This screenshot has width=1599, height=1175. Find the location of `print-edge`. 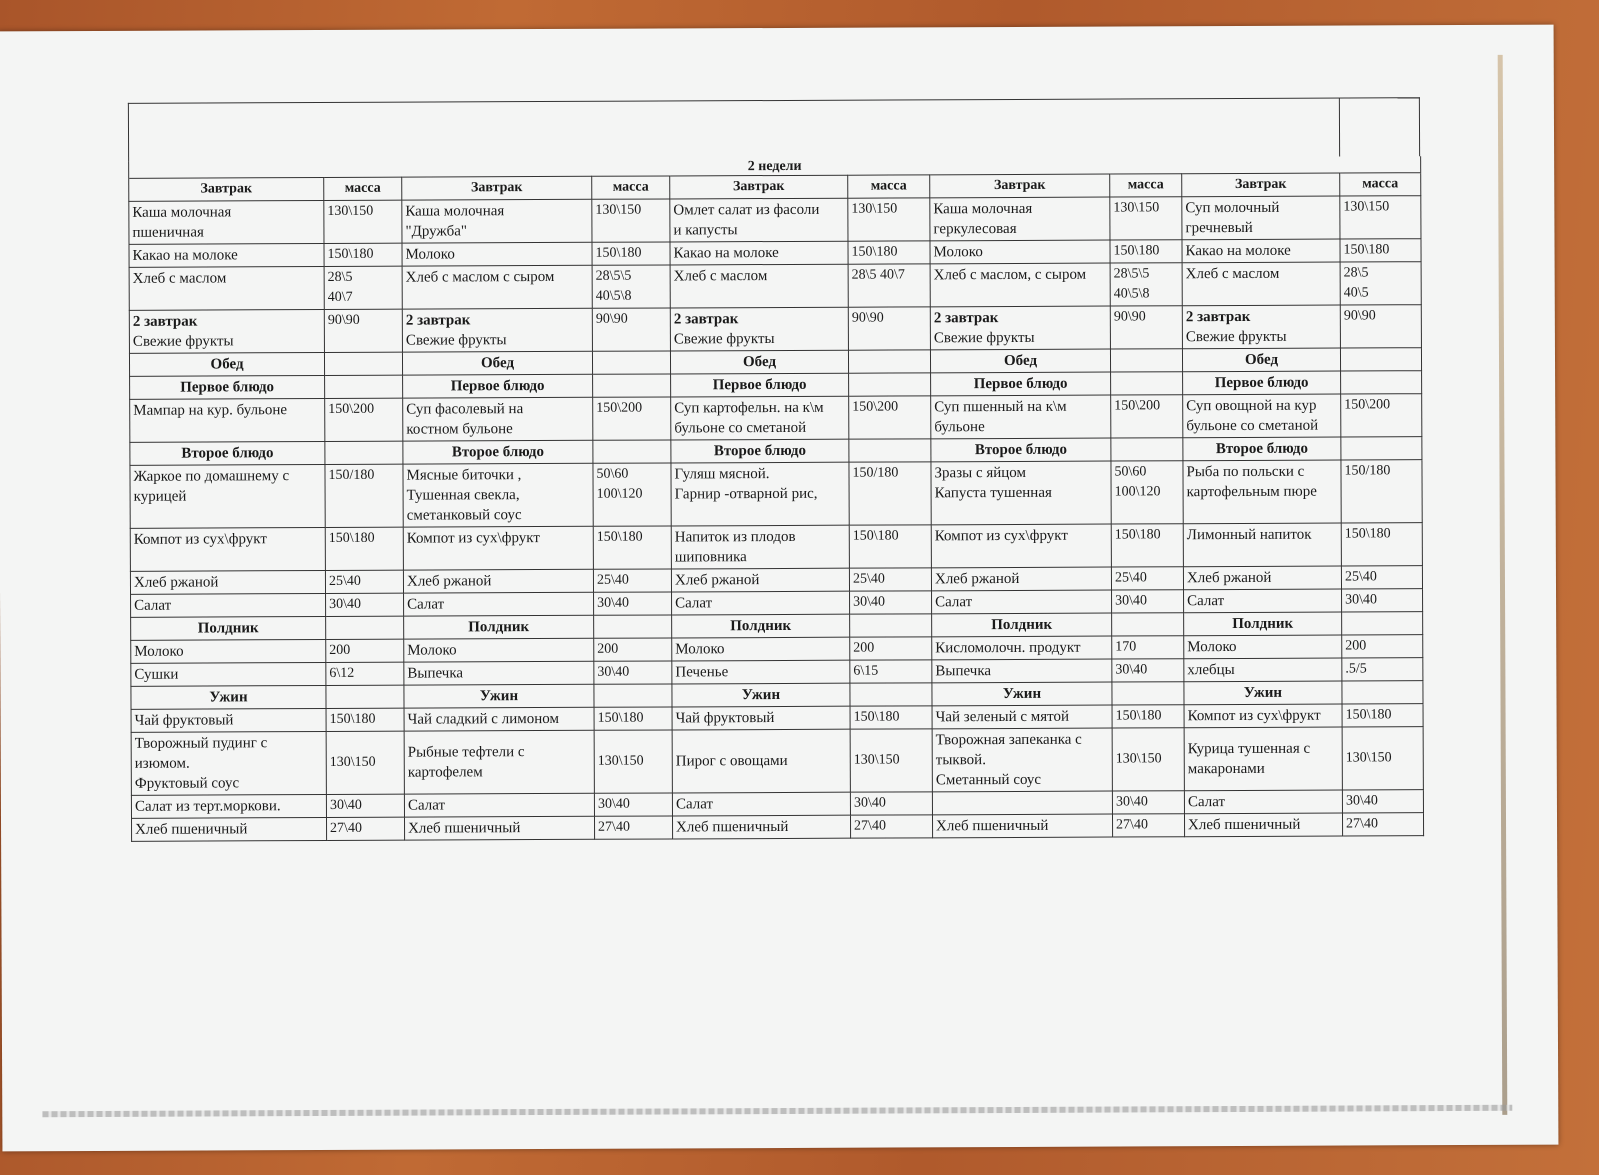

print-edge is located at coordinates (777, 1111).